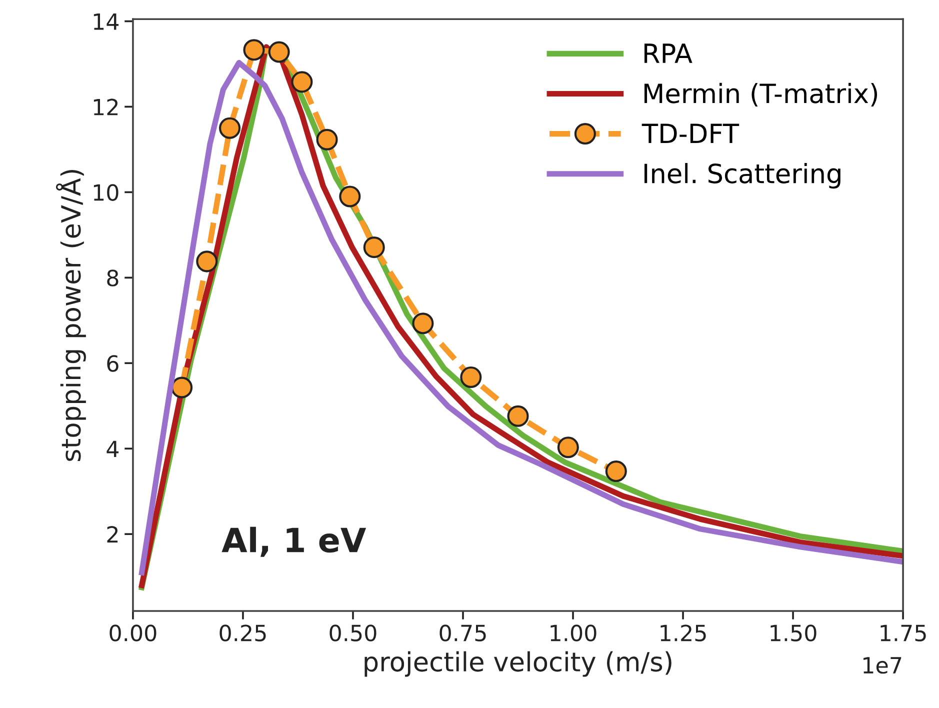 The image size is (939, 708). Describe the element at coordinates (294, 541) in the screenshot. I see `annotation: Al, 1 eV` at that location.